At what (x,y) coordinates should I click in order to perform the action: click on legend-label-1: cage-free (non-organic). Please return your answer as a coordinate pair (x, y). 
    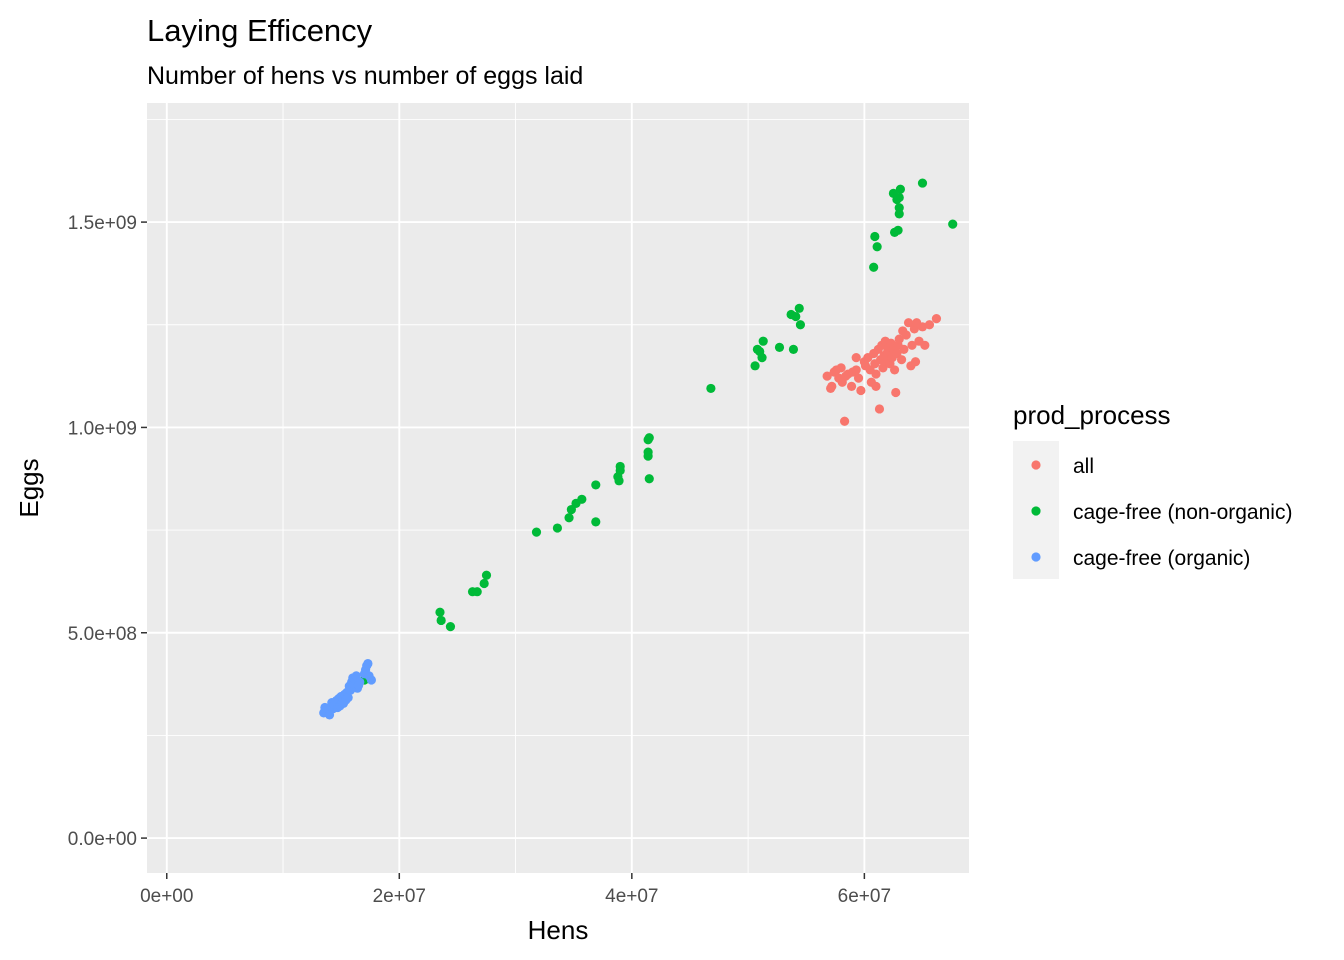
    Looking at the image, I should click on (1182, 512).